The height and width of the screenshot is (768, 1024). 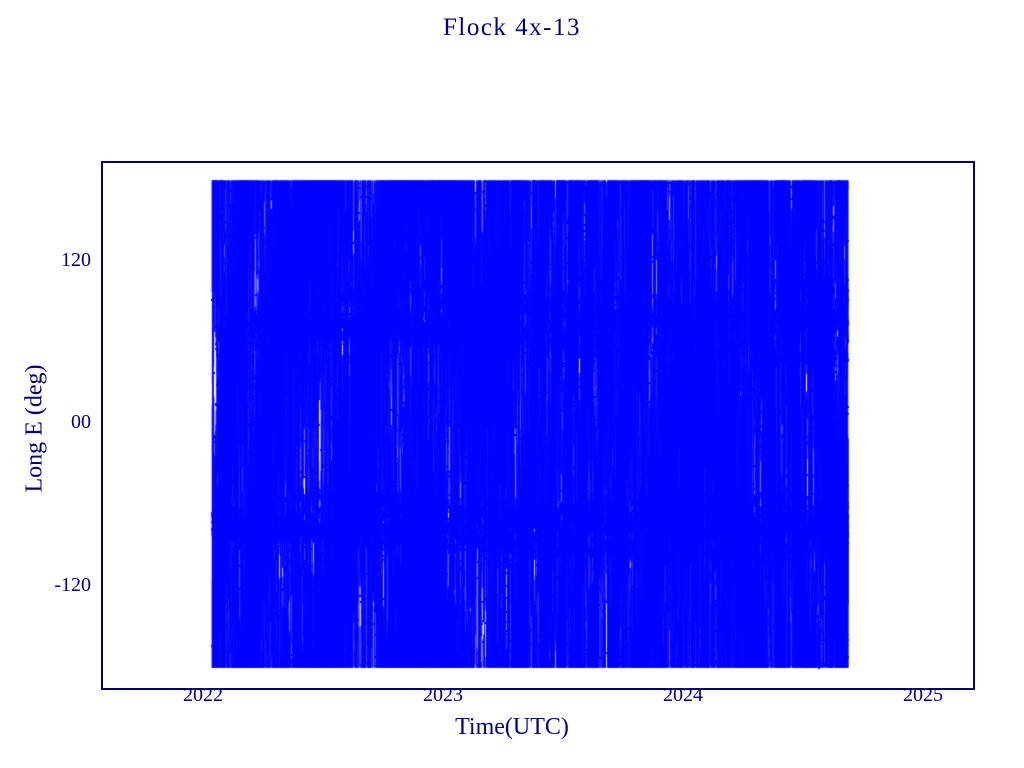 What do you see at coordinates (72, 585) in the screenshot?
I see `y-tick-label: -120` at bounding box center [72, 585].